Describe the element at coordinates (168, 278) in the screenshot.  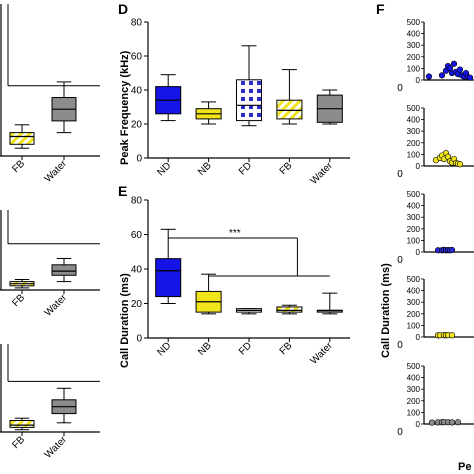
I see `e-nd-box` at that location.